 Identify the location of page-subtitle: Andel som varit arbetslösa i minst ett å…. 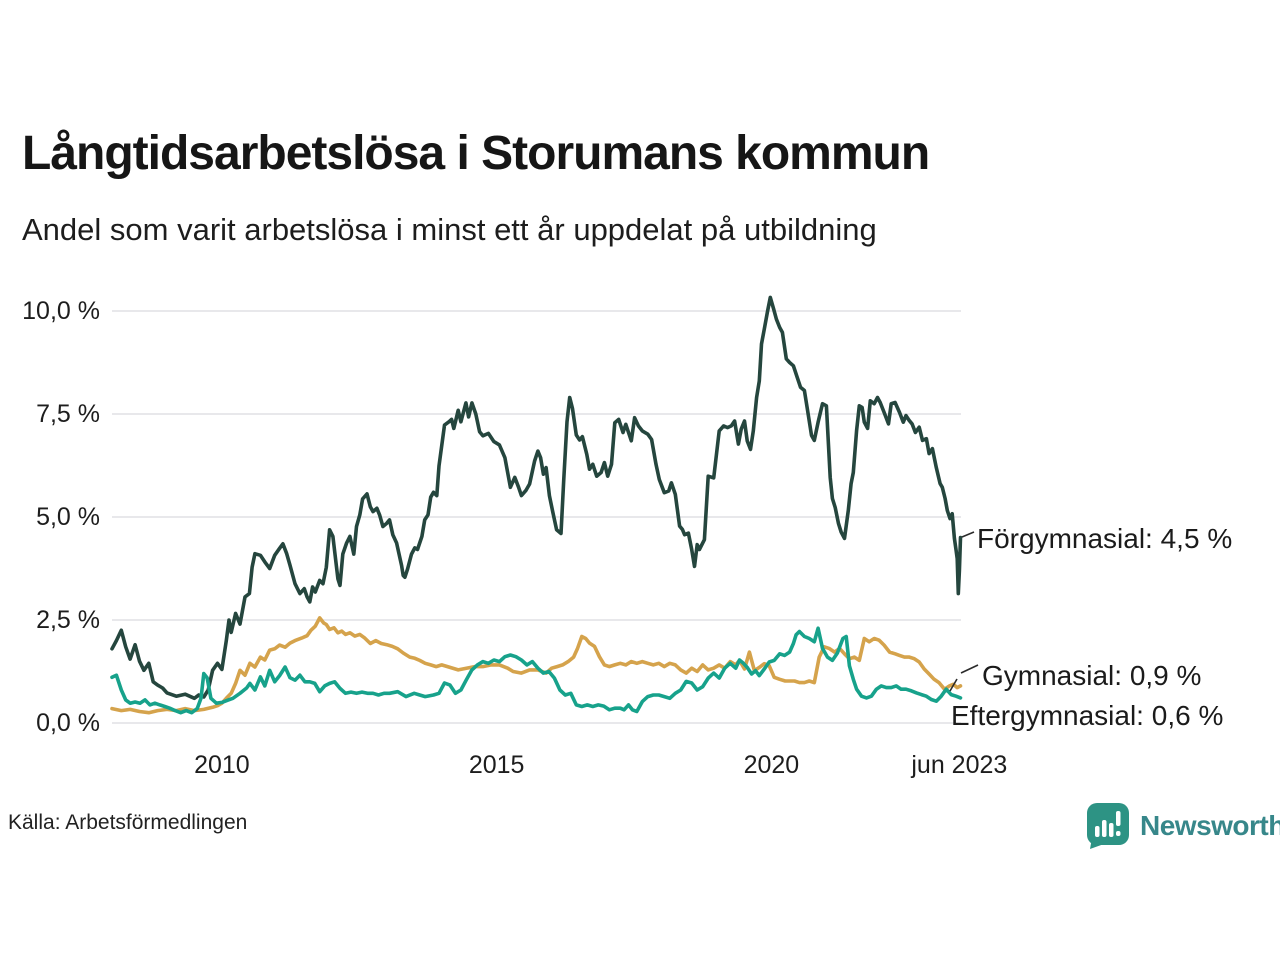
(449, 229).